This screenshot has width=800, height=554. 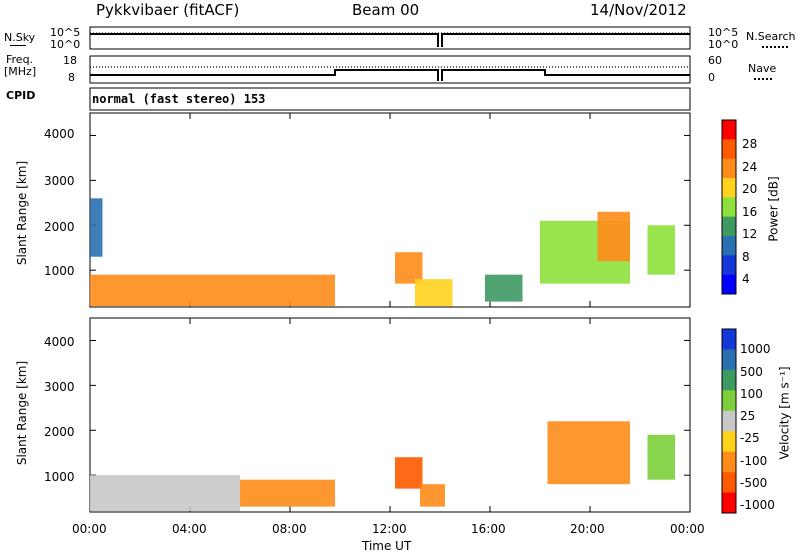 What do you see at coordinates (771, 36) in the screenshot?
I see `nsearch-label: N.Search` at bounding box center [771, 36].